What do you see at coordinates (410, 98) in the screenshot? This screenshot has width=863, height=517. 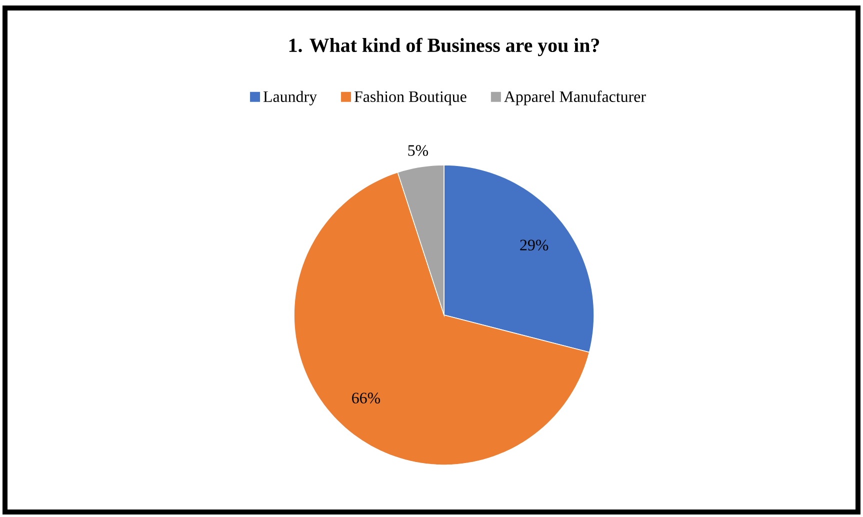 I see `legend-label: Fashion Boutique` at bounding box center [410, 98].